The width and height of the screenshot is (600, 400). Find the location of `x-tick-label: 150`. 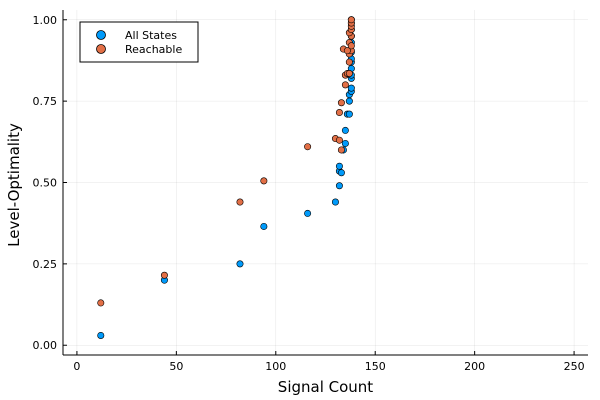

x-tick-label: 150 is located at coordinates (375, 366).